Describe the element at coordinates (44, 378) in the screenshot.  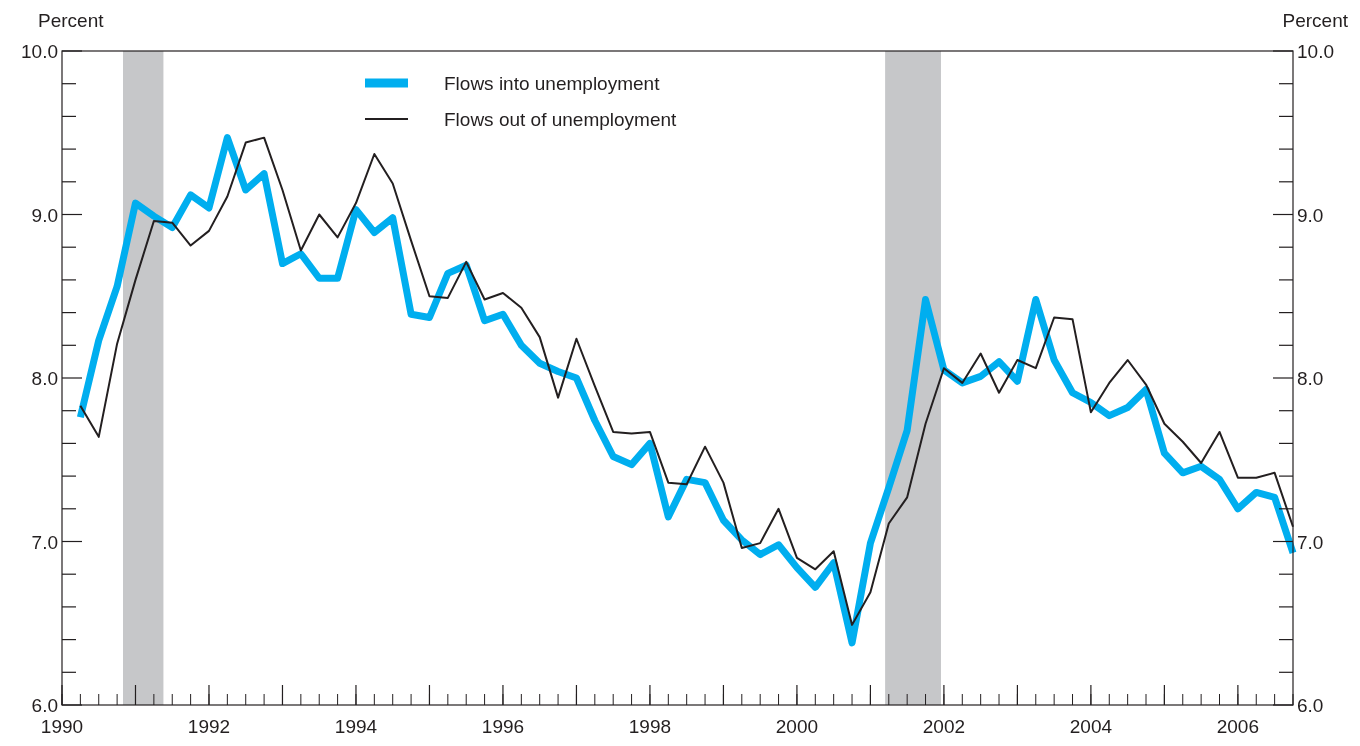
I see `y-tick-label: 8.0` at that location.